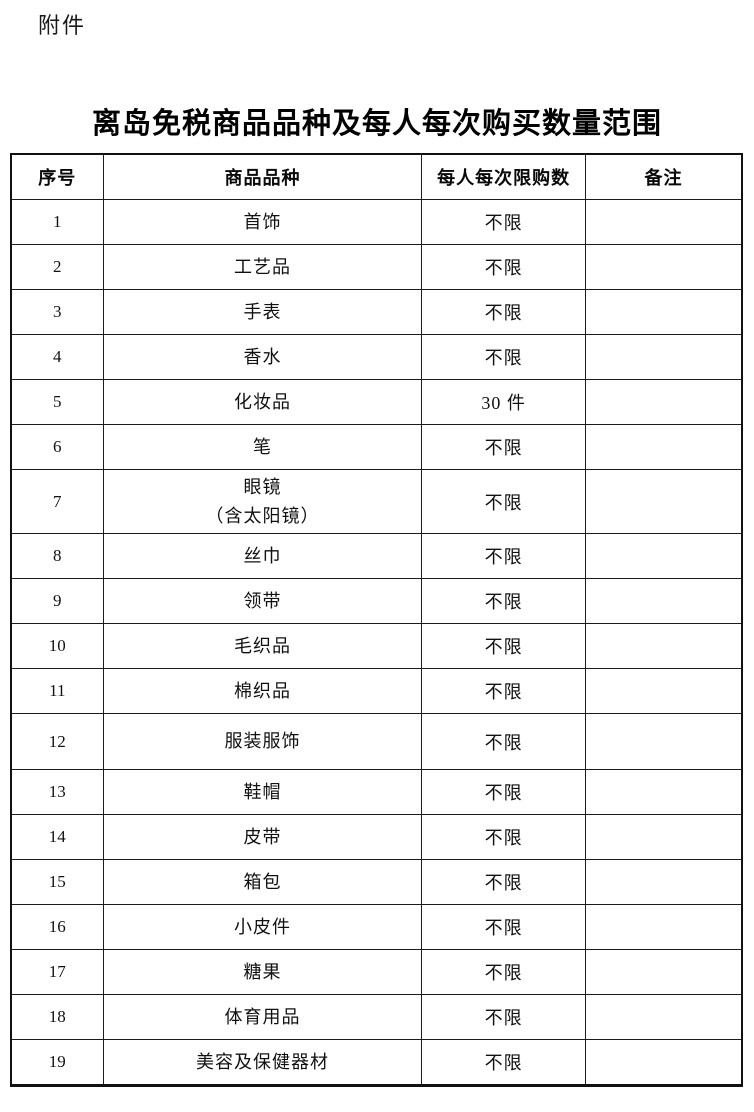 This screenshot has height=1112, width=754. What do you see at coordinates (262, 402) in the screenshot?
I see `category-cell: 化妆品` at bounding box center [262, 402].